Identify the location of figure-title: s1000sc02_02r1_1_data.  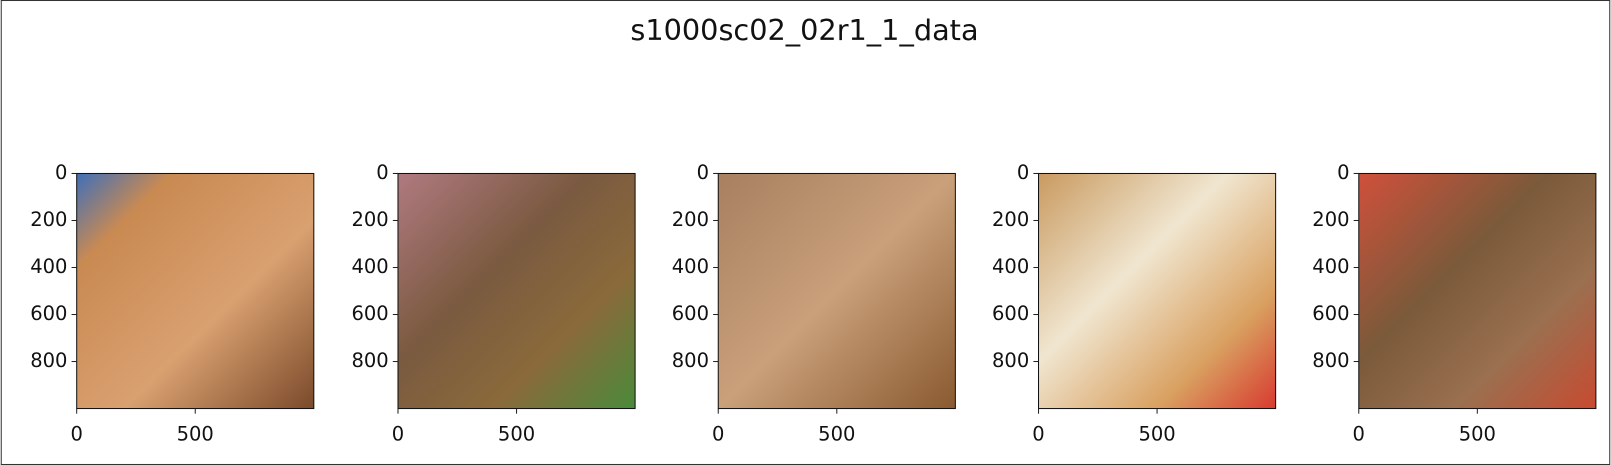
(804, 30).